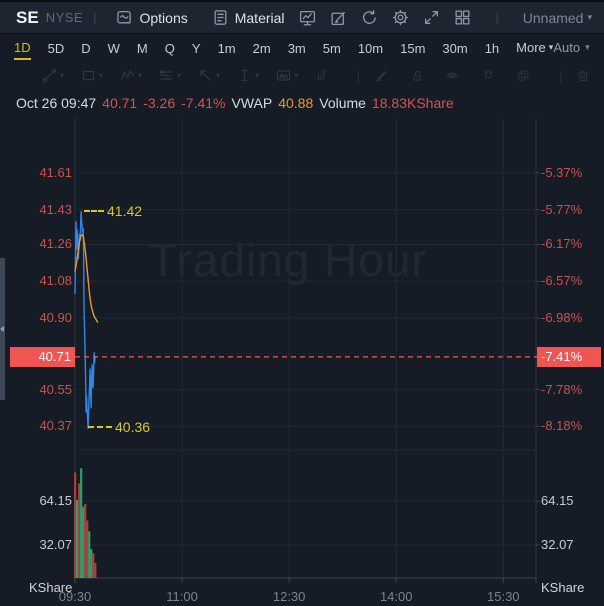 Image resolution: width=604 pixels, height=606 pixels. I want to click on timeframe-1m: 1m, so click(226, 48).